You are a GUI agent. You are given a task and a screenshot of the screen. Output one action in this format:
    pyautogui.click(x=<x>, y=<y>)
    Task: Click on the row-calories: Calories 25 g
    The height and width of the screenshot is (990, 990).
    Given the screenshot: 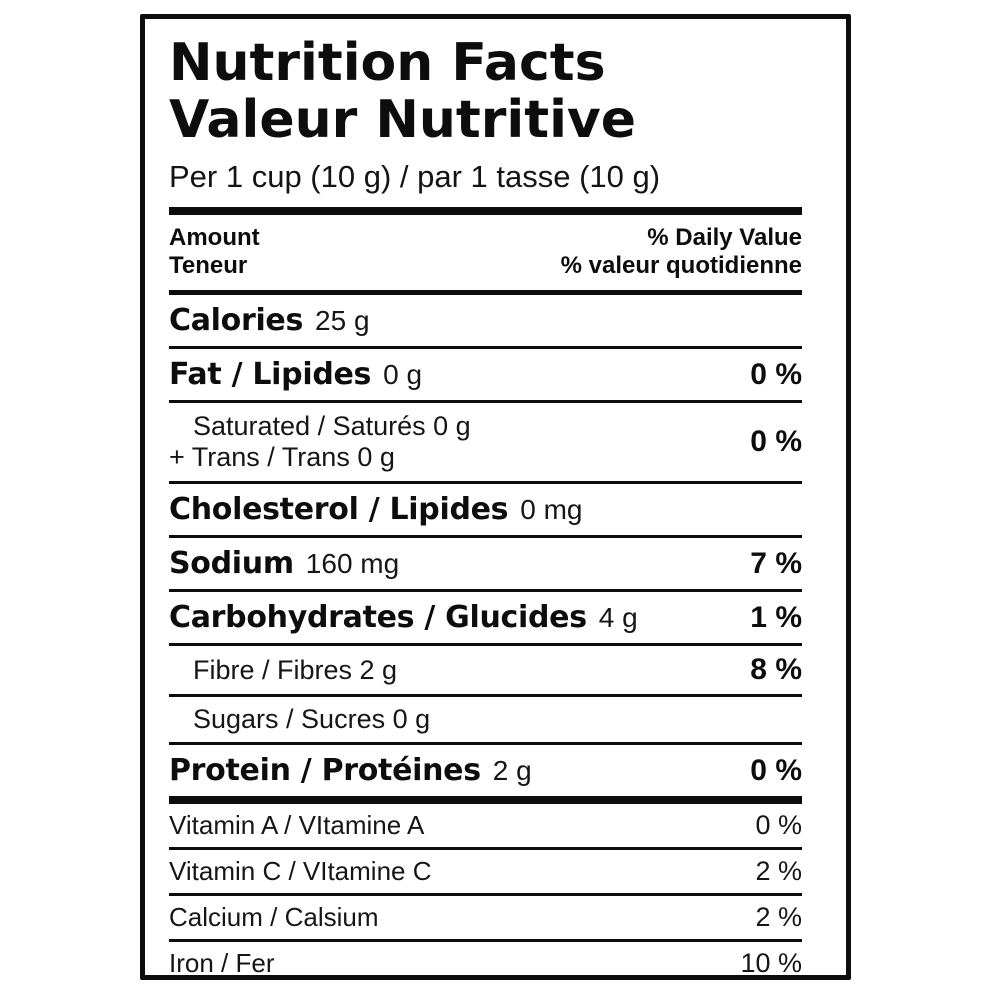 What is the action you would take?
    pyautogui.click(x=485, y=320)
    